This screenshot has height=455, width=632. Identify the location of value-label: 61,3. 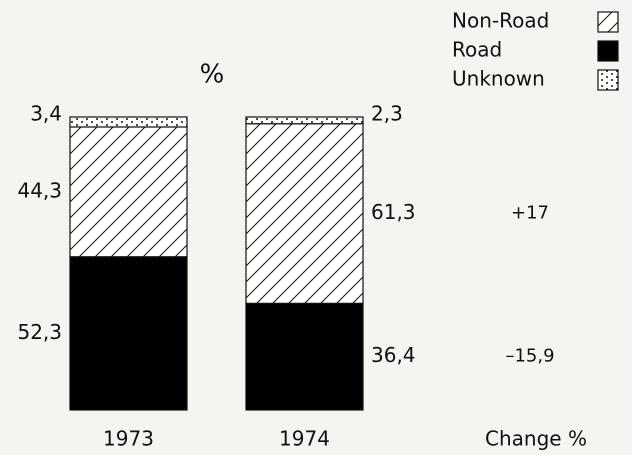
(393, 212).